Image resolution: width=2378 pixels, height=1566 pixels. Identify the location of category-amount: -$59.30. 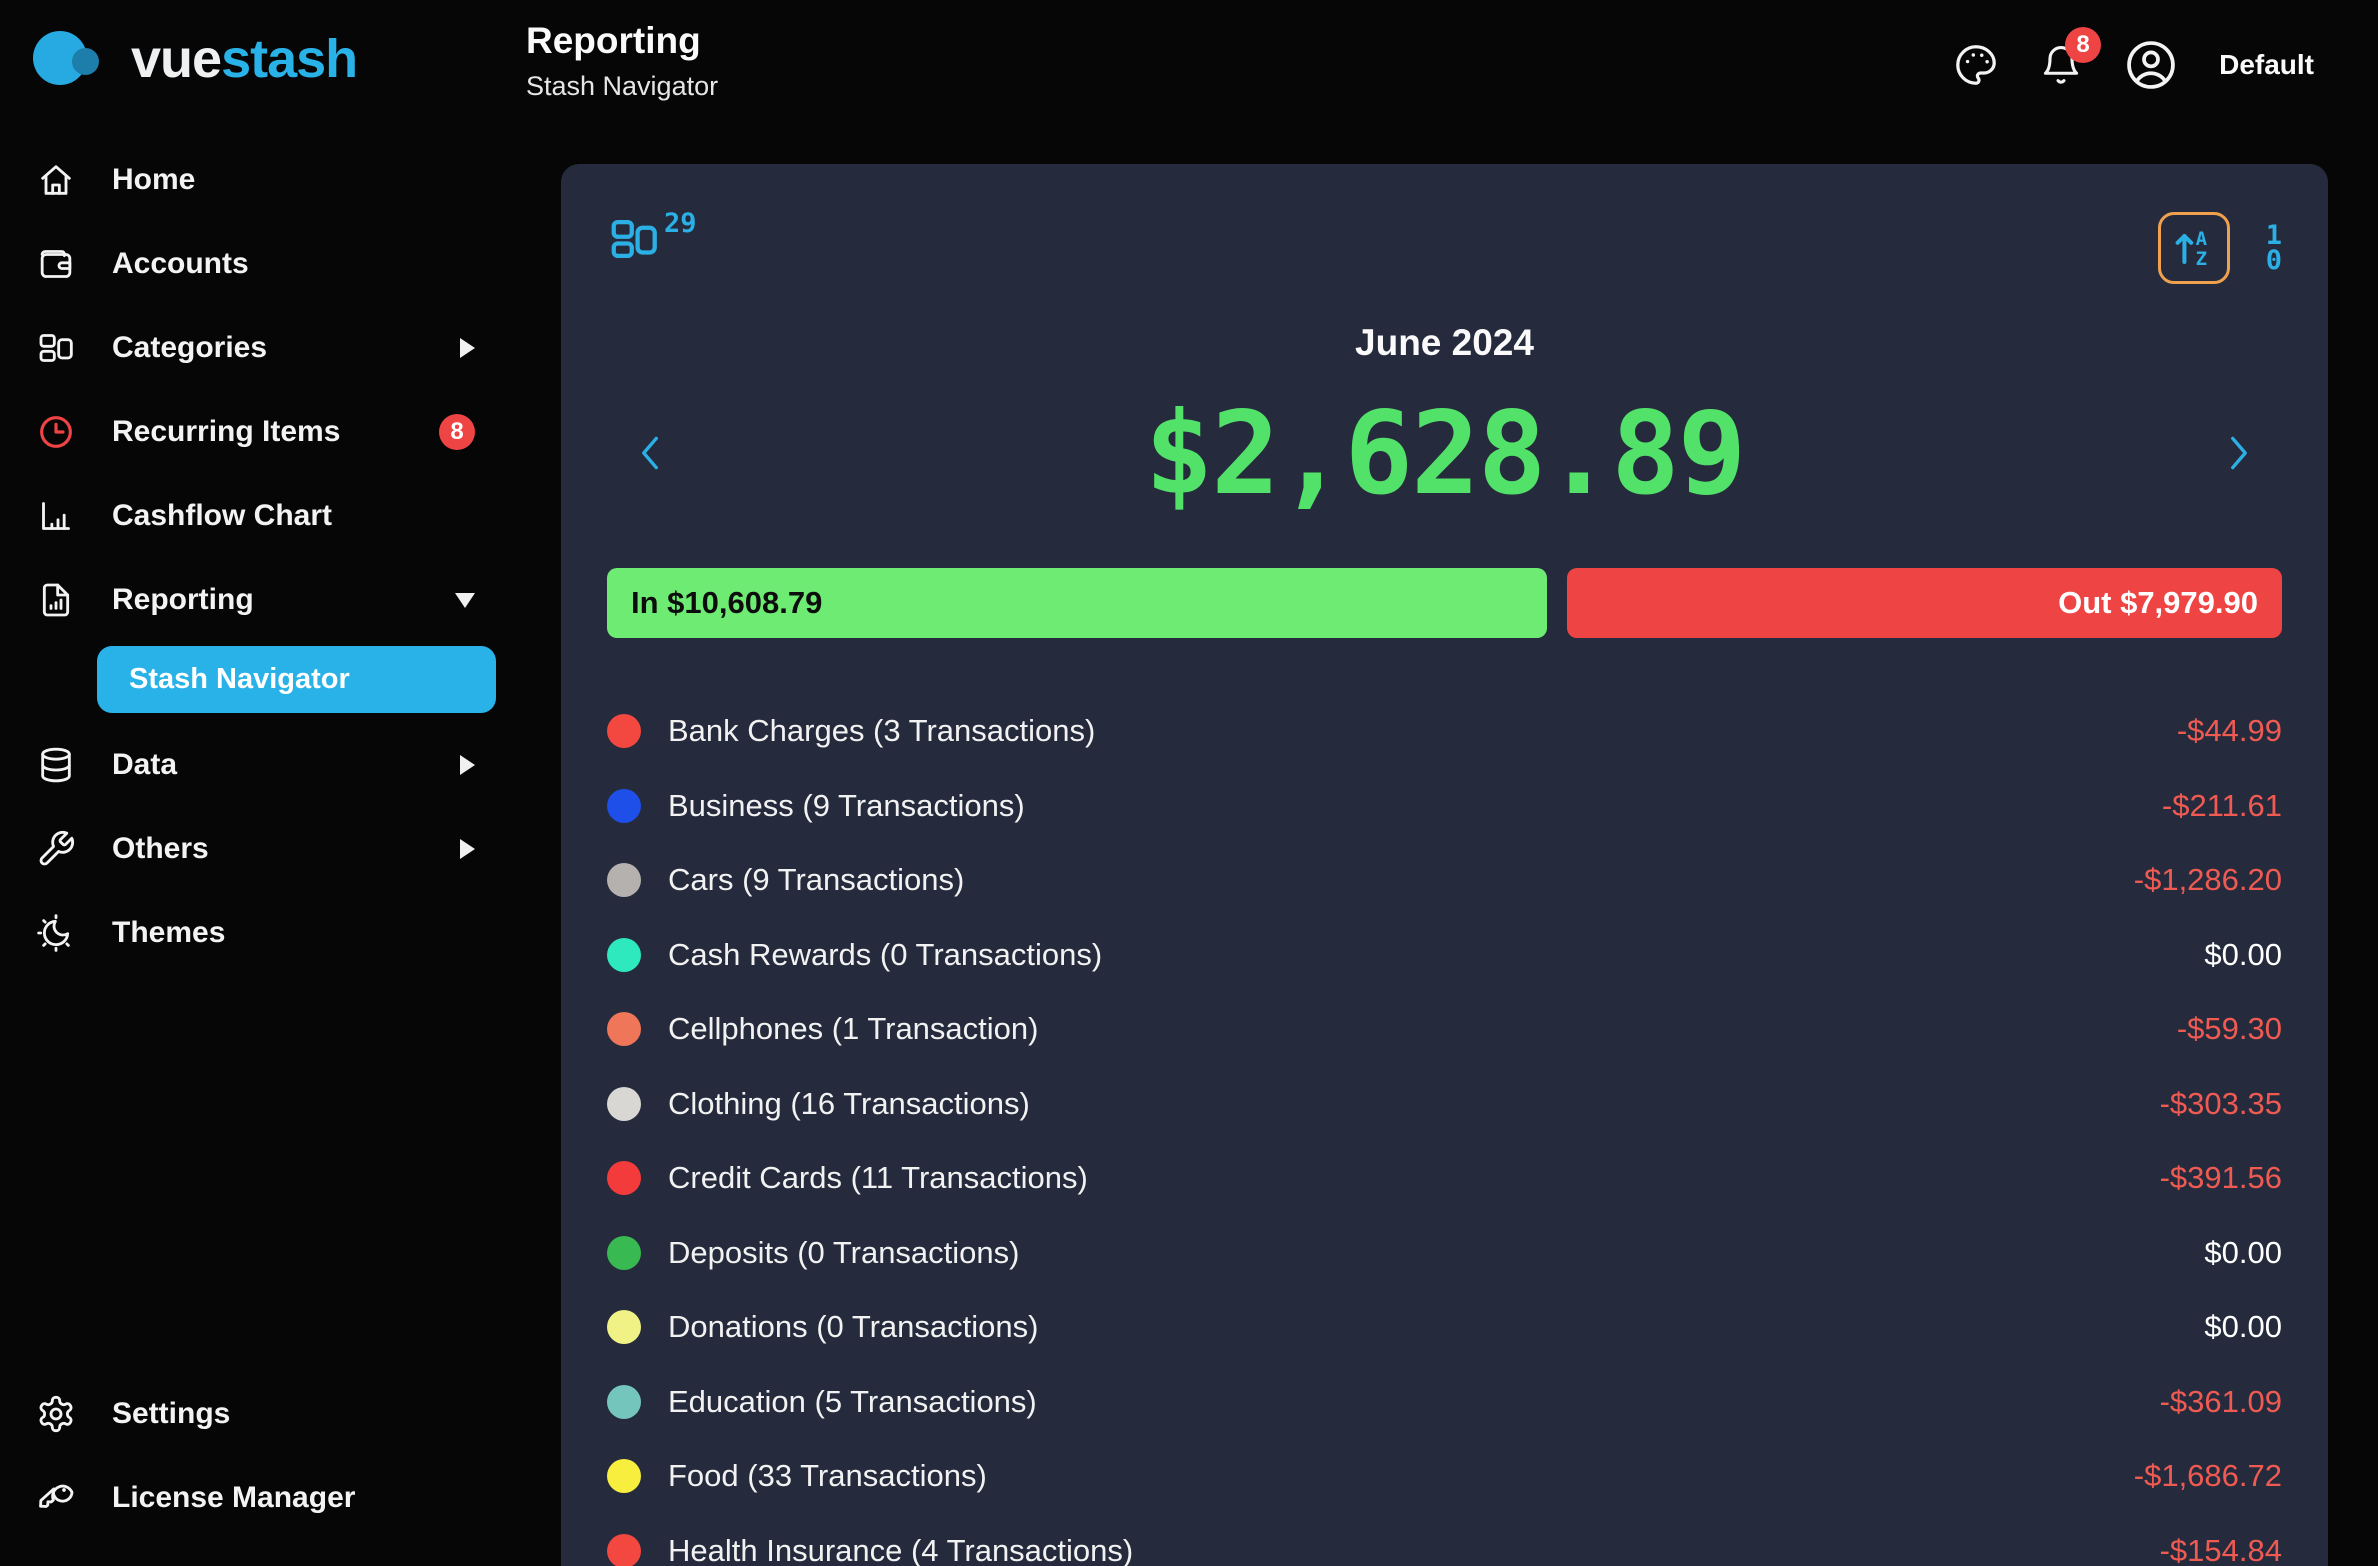
(2229, 1029).